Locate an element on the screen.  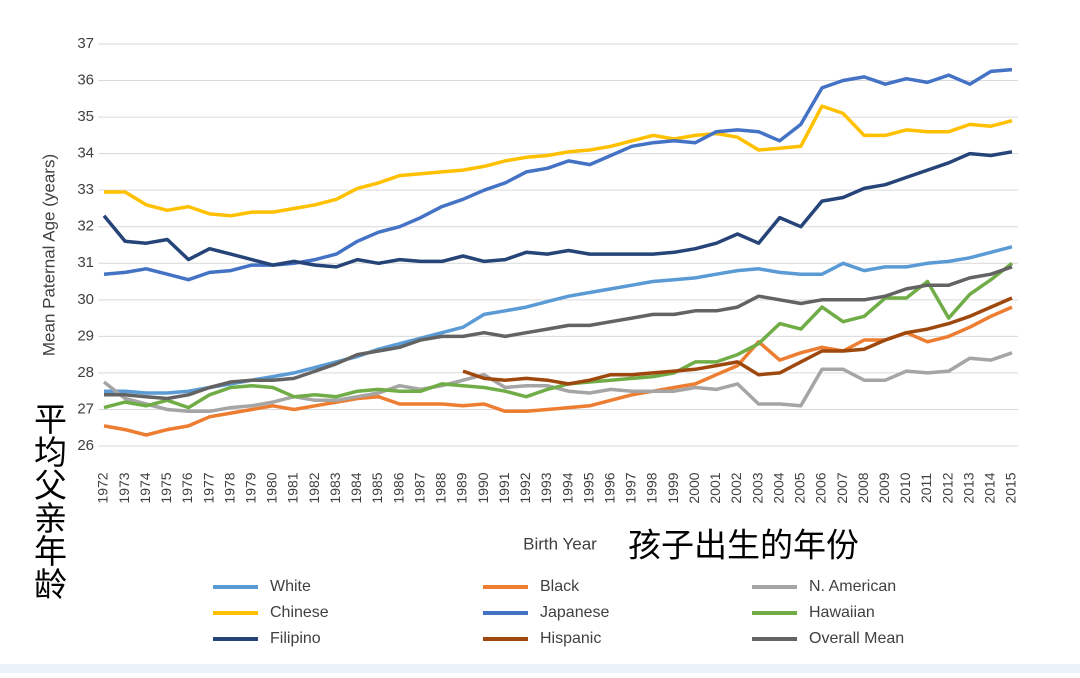
x-tick-label: 2002 is located at coordinates (736, 487).